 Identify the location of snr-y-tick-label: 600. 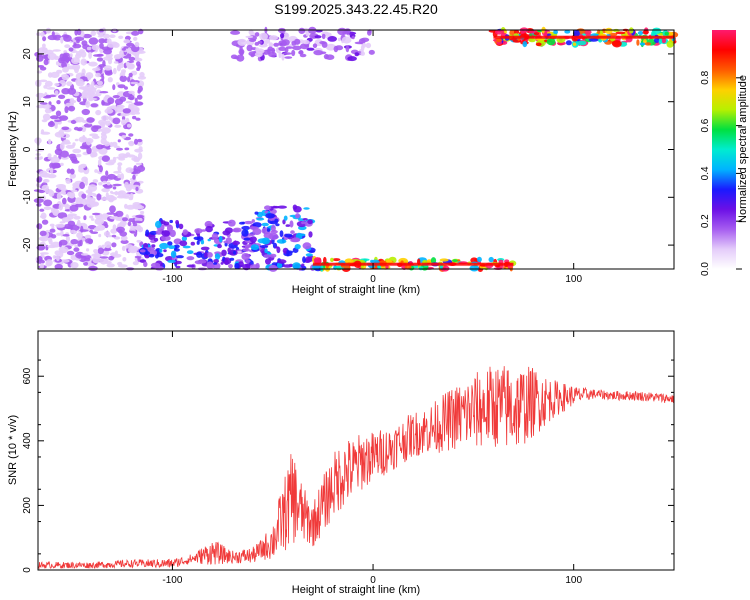
(27, 375).